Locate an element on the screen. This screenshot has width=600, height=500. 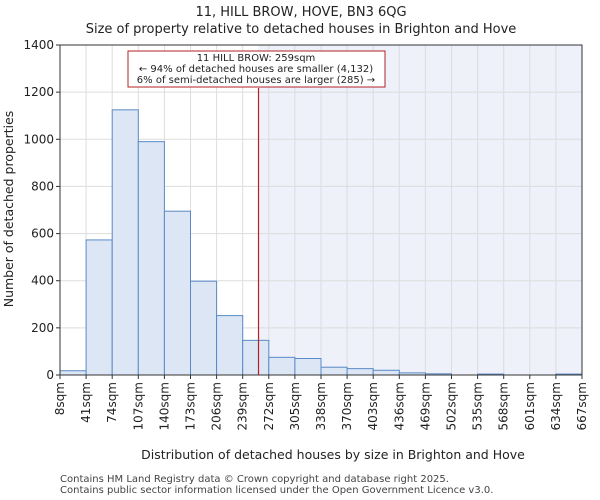
x-tick-label: 469sqm is located at coordinates (425, 406).